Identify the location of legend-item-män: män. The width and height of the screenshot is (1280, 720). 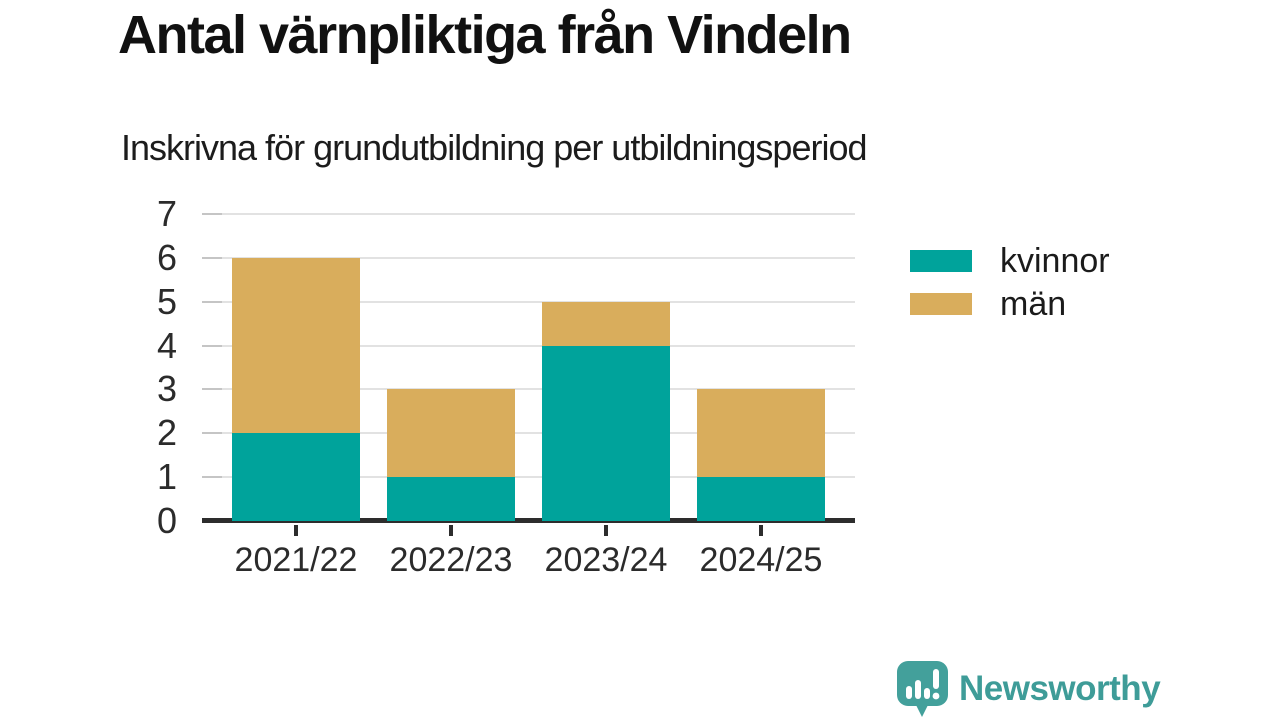
(1010, 304).